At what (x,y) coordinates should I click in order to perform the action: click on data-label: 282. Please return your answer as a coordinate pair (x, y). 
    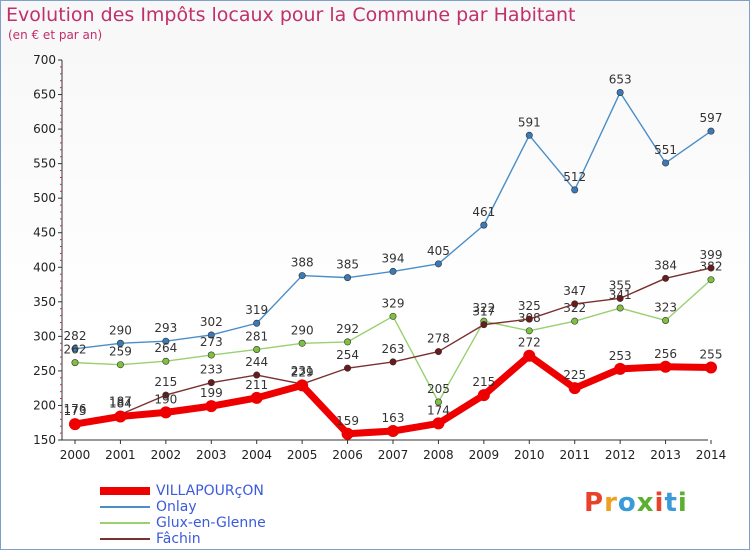
    Looking at the image, I should click on (75, 336).